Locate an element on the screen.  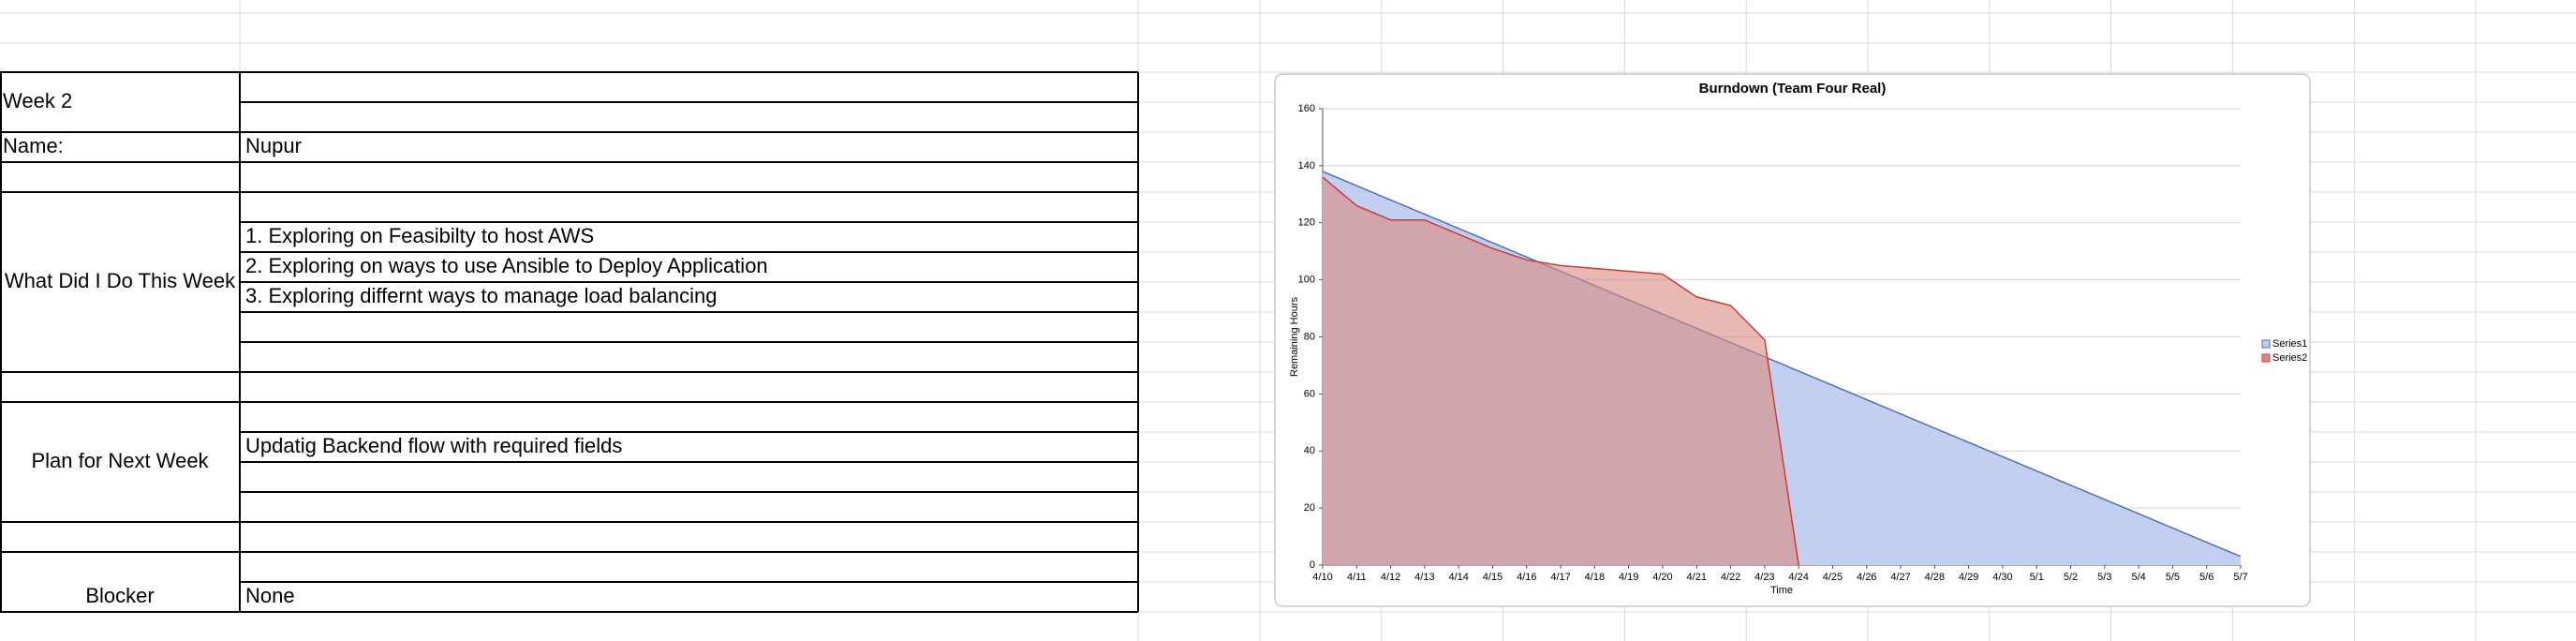
x-tick-label: 4/23 is located at coordinates (1764, 577).